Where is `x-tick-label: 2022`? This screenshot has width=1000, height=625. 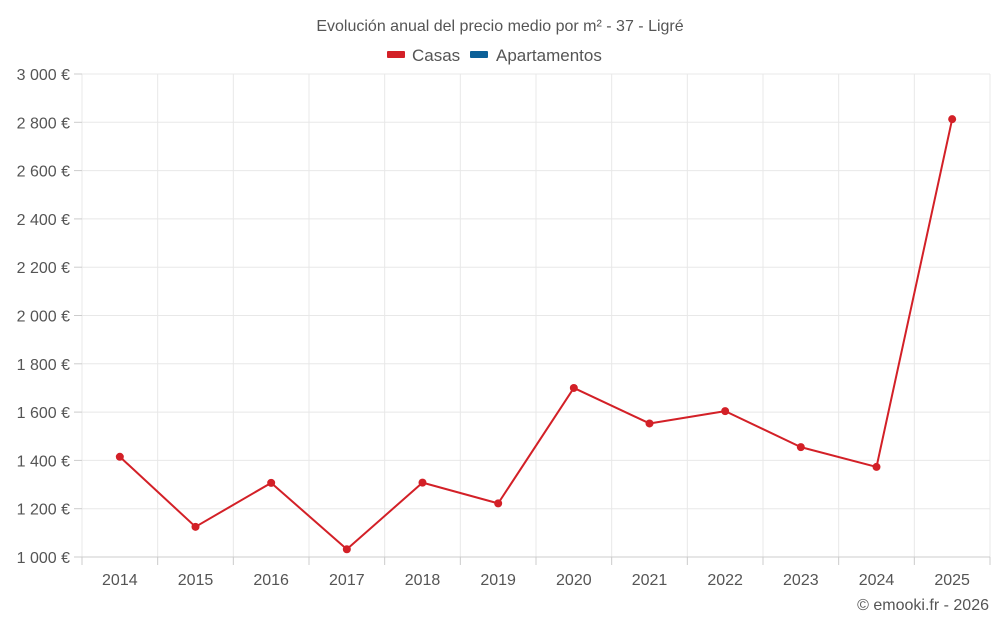
x-tick-label: 2022 is located at coordinates (725, 580).